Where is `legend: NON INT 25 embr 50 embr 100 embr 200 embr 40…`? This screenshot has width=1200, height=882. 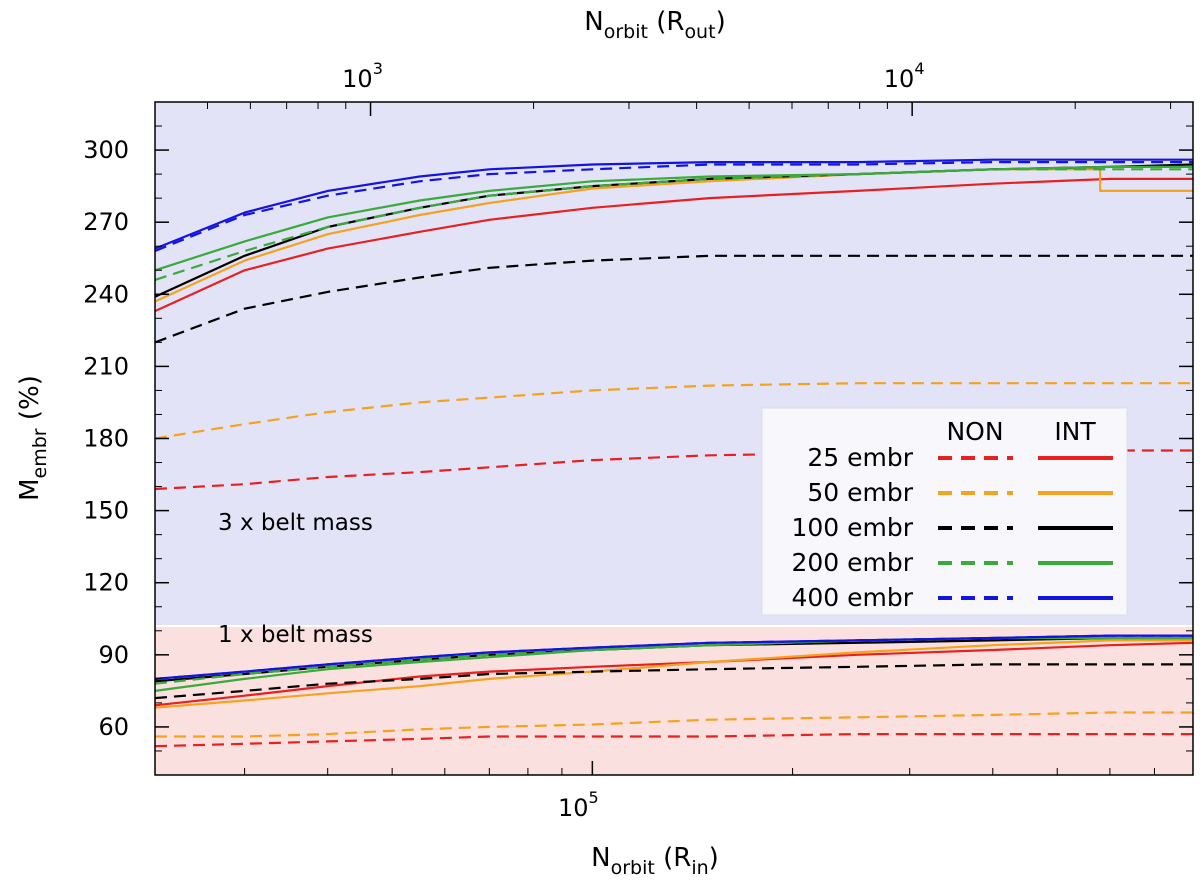
legend: NON INT 25 embr 50 embr 100 embr 200 embr 40… is located at coordinates (944, 511).